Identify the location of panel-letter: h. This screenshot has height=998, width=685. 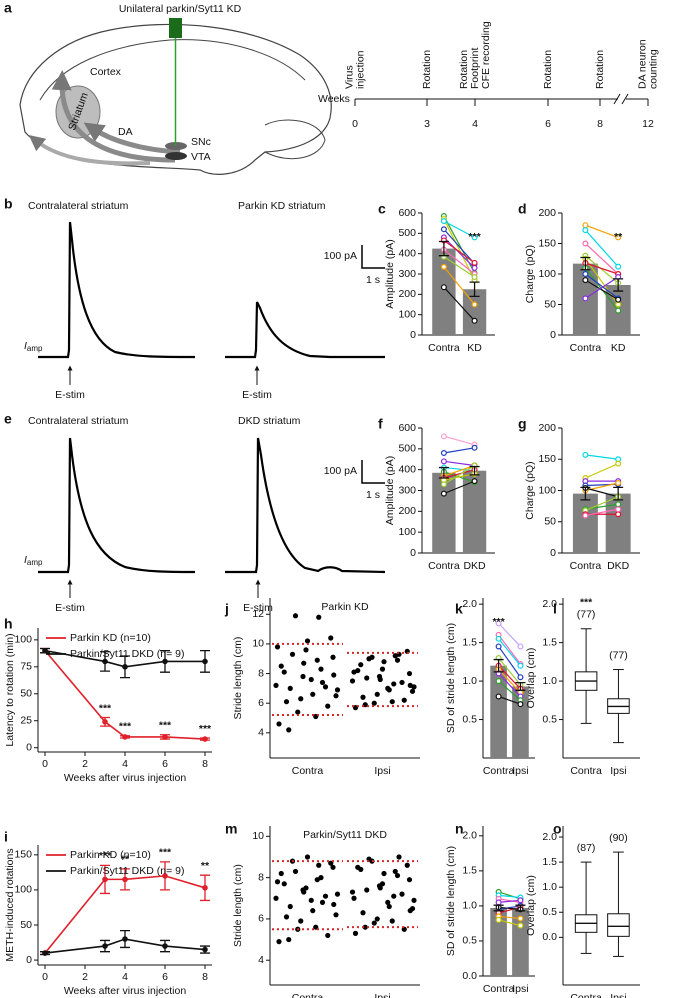
(8, 624).